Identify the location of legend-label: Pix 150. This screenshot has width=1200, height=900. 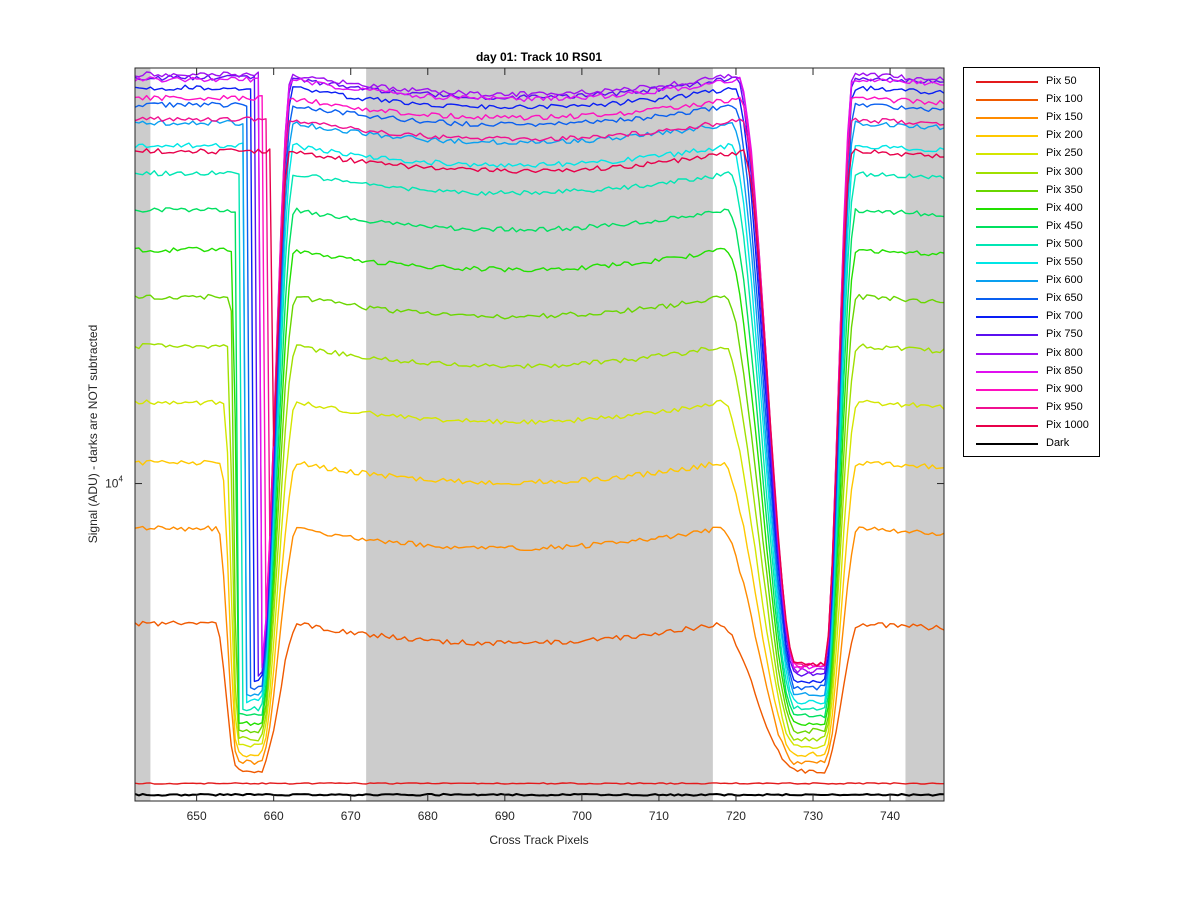
(1064, 117).